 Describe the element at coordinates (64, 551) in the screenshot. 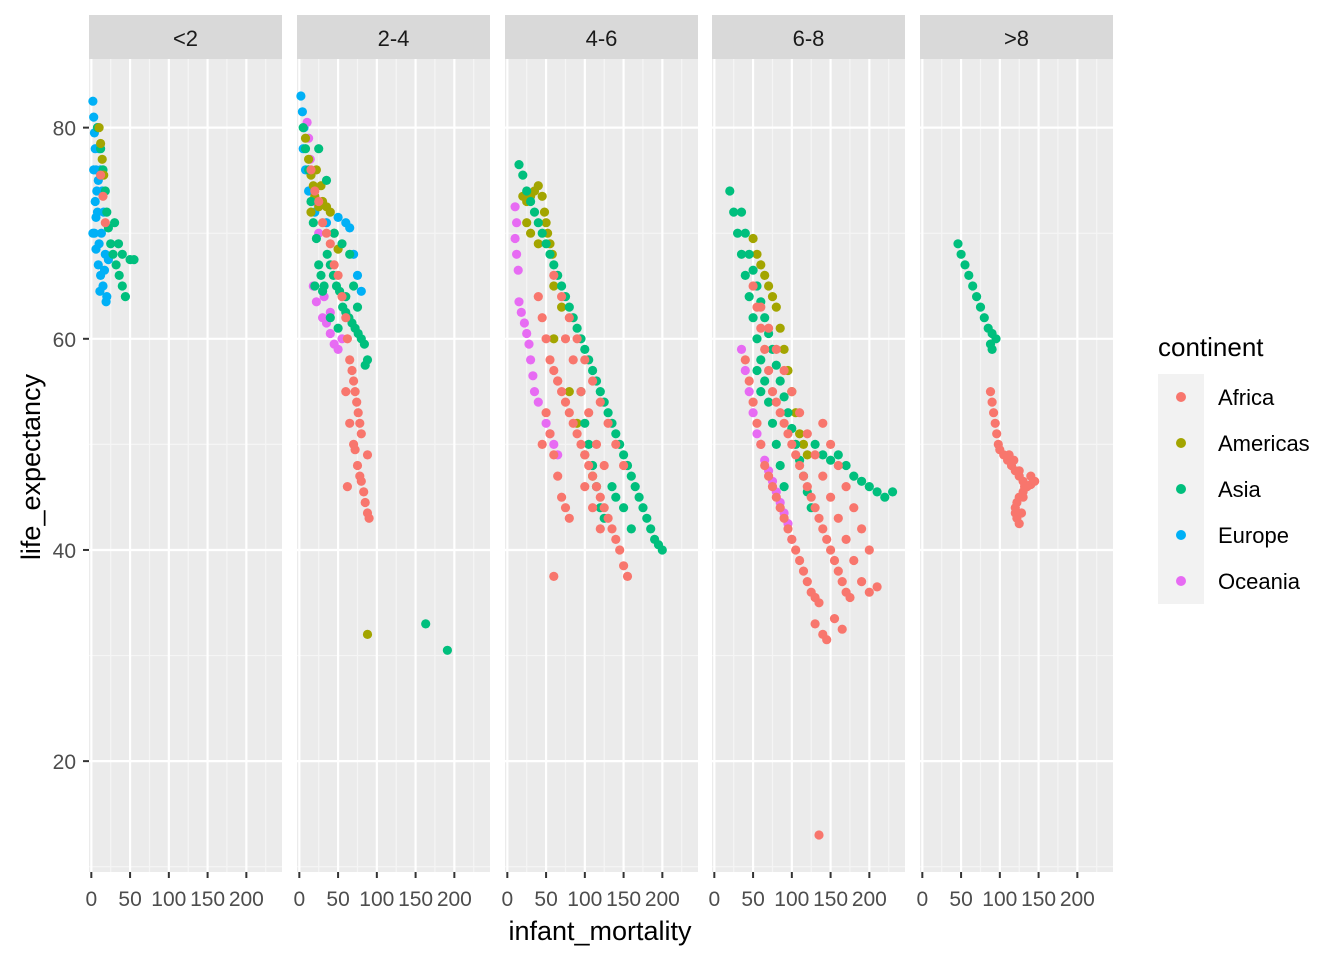

I see `y-tick-label: 40` at that location.